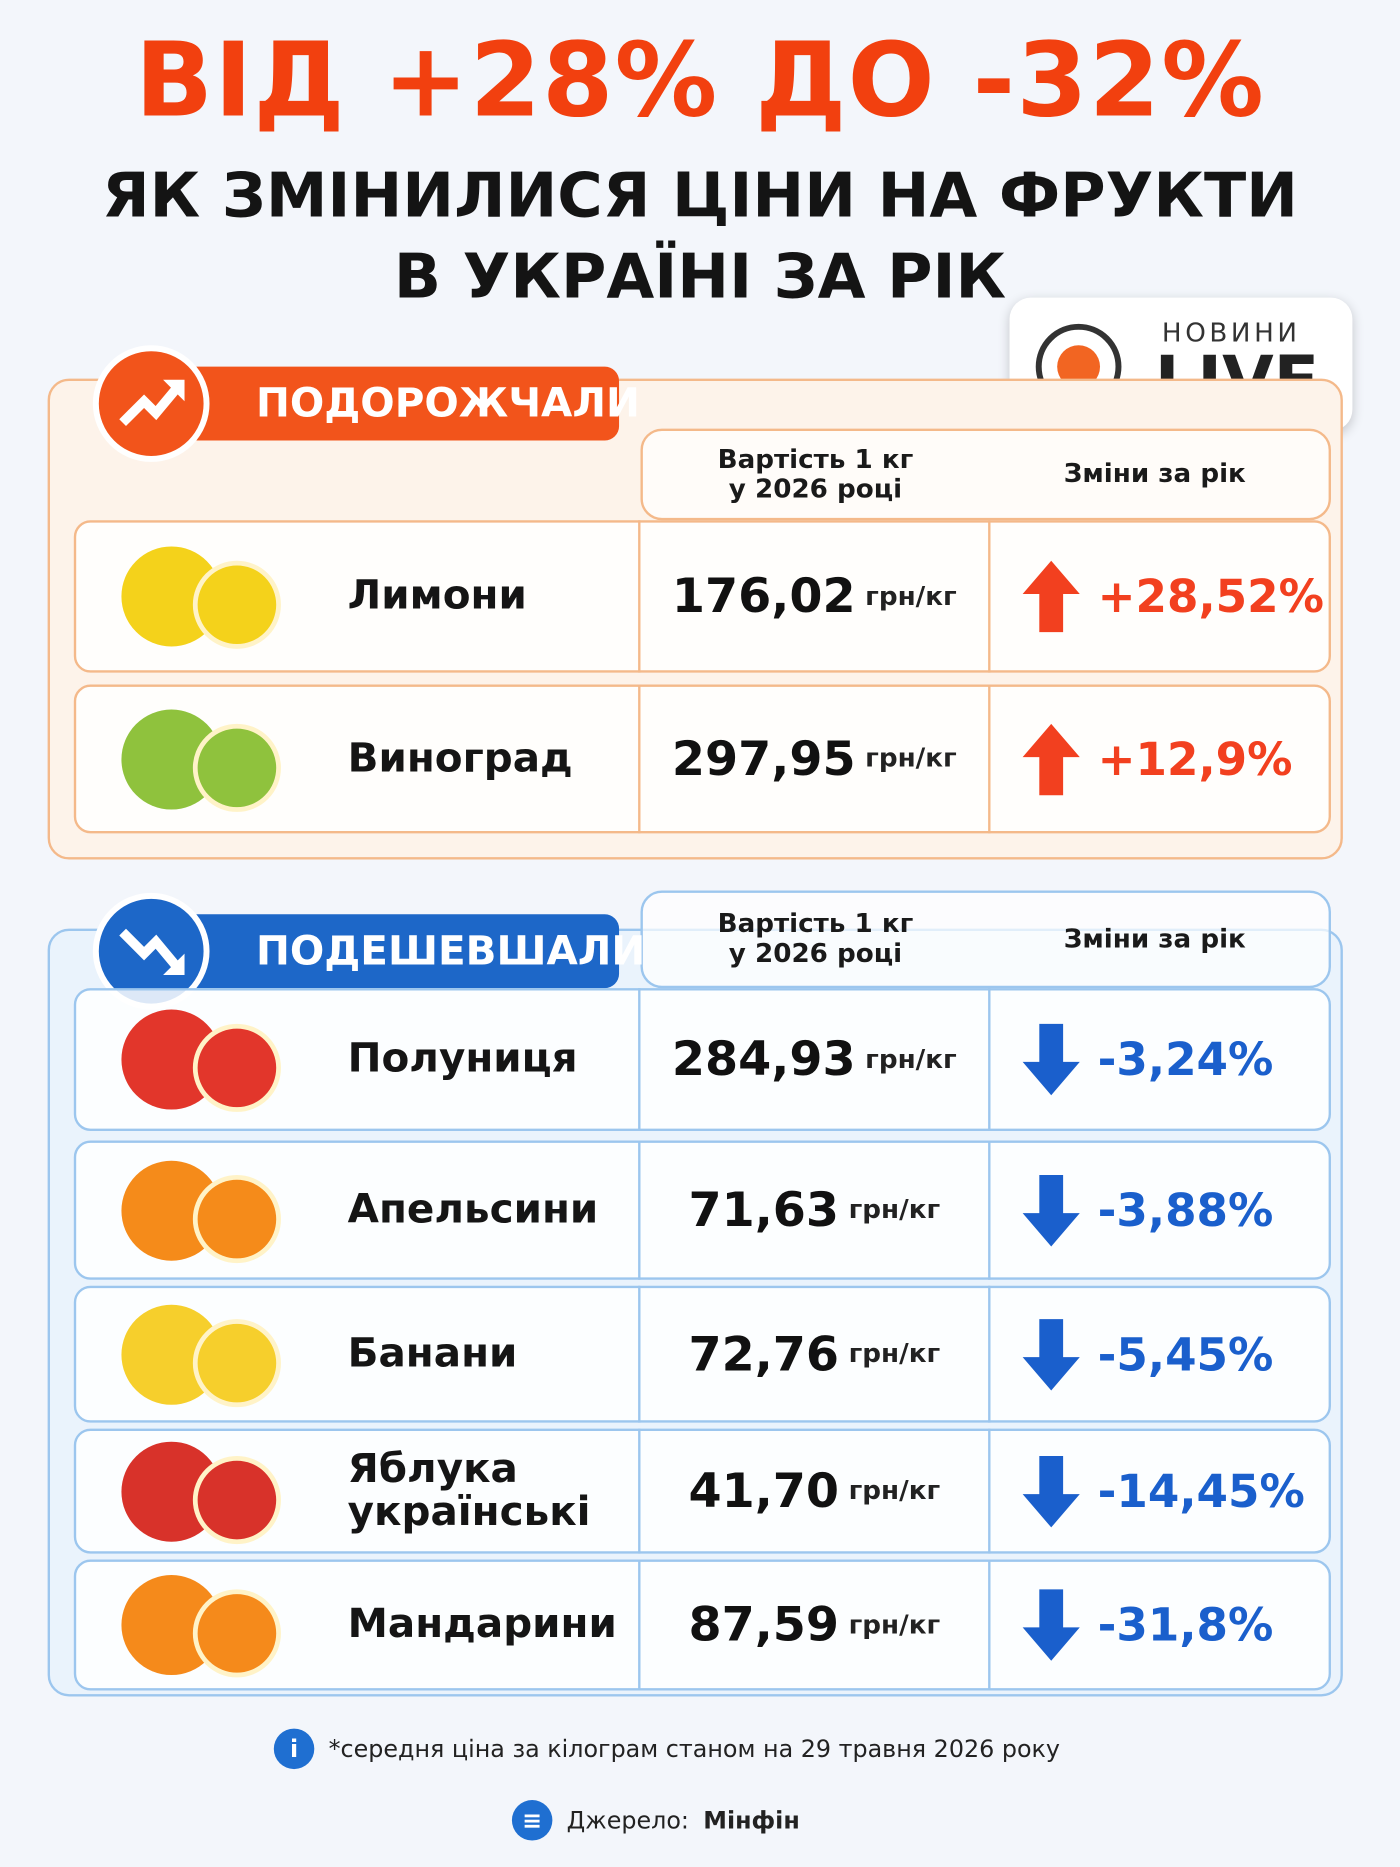 The width and height of the screenshot is (1400, 1867). What do you see at coordinates (1231, 334) in the screenshot?
I see `logo-small: НОВИНИ` at bounding box center [1231, 334].